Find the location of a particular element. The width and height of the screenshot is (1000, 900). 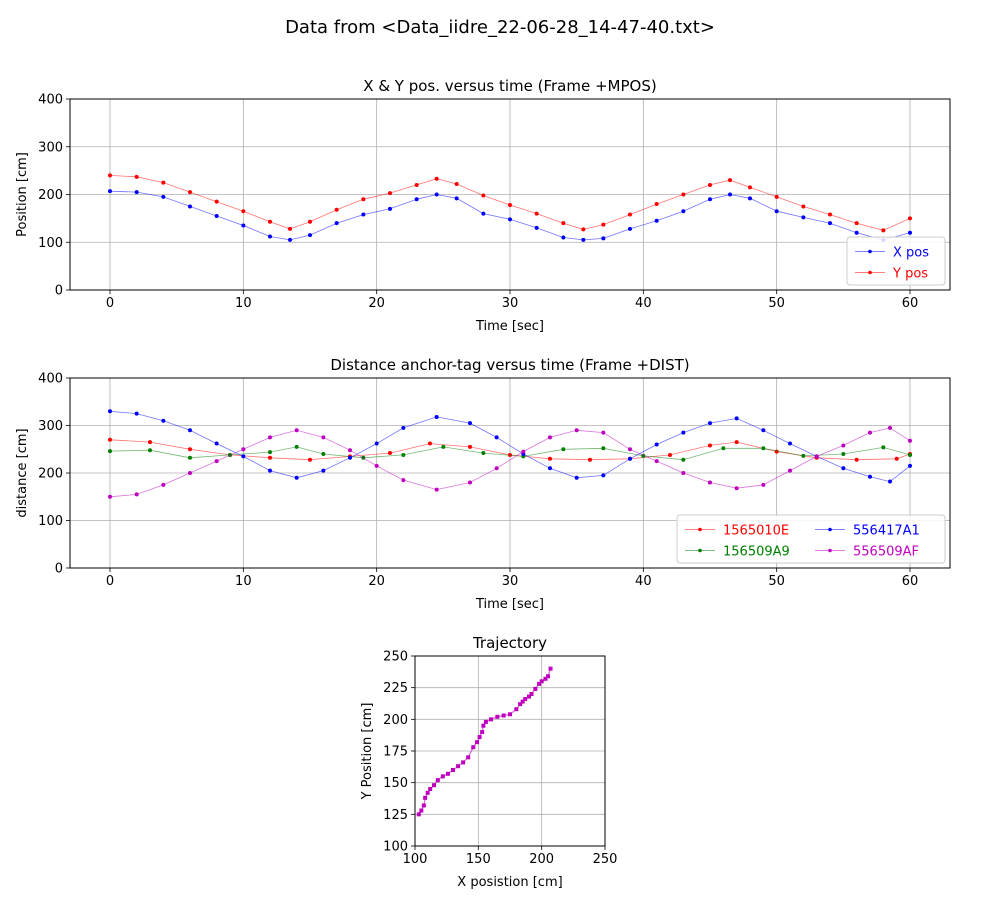

y-axis-label: Y Position [cm] is located at coordinates (367, 752).